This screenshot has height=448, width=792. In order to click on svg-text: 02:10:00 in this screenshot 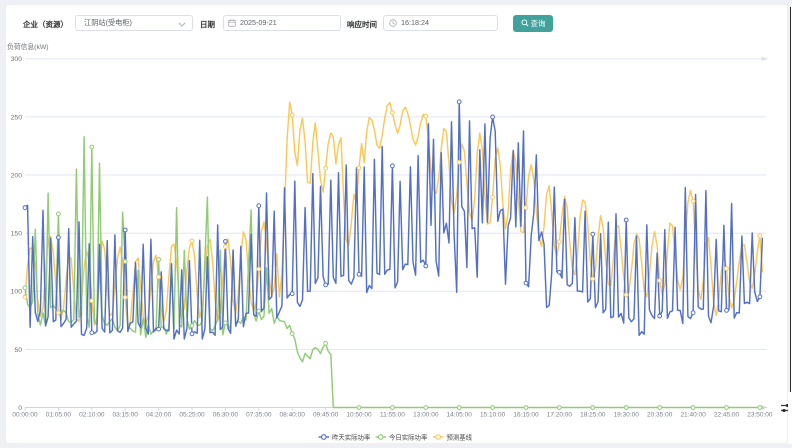, I will do `click(92, 415)`.